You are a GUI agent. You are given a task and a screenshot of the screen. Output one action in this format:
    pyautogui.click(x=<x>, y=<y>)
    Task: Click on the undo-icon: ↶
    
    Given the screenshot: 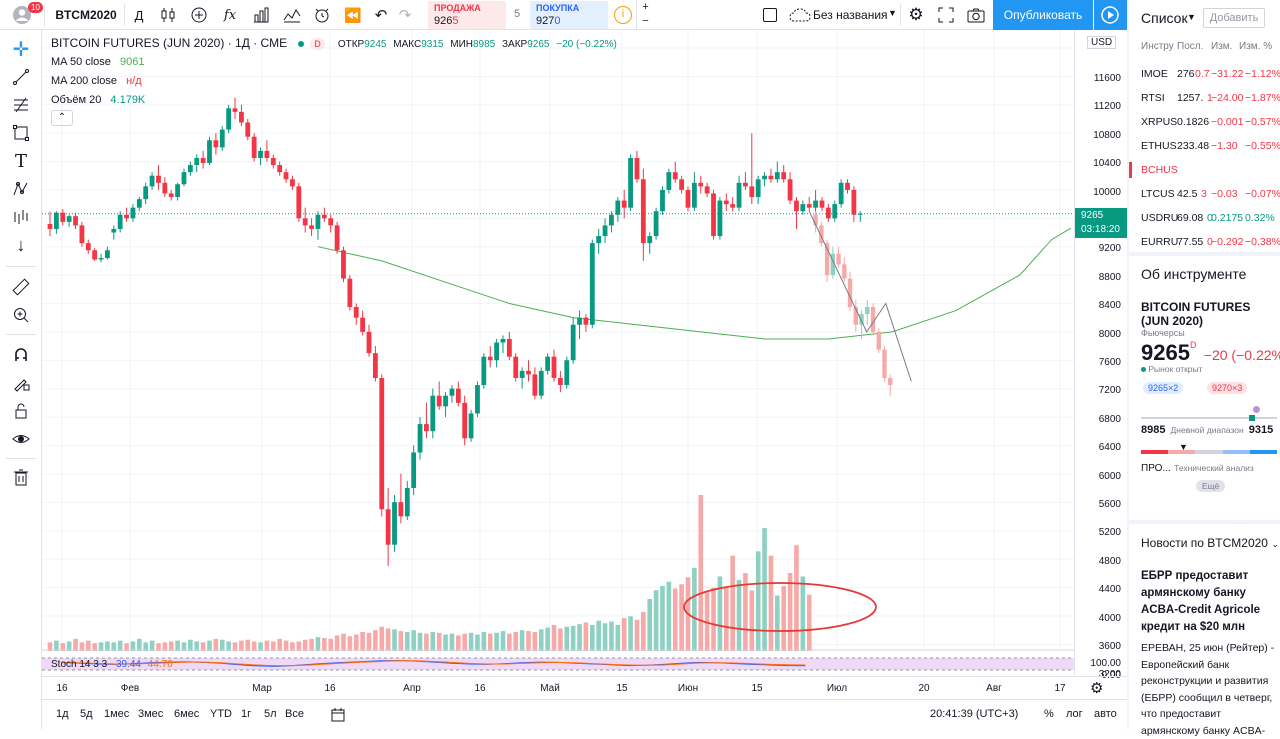 What is the action you would take?
    pyautogui.click(x=381, y=15)
    